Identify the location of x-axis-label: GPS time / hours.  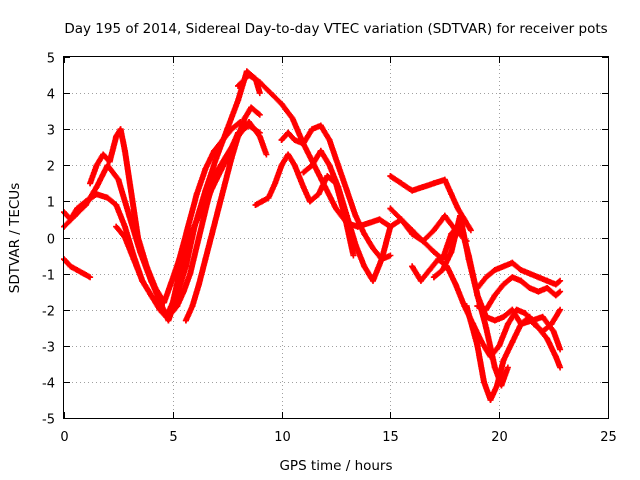
(335, 466).